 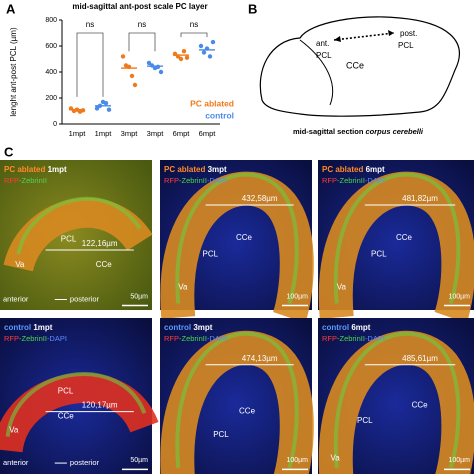 I want to click on caption-italic: corpus cerebelli, so click(x=394, y=131).